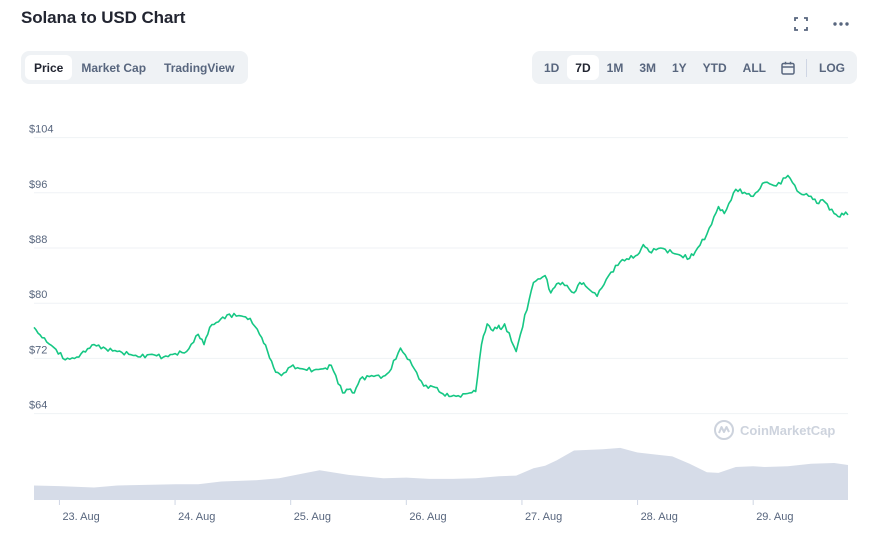  What do you see at coordinates (754, 67) in the screenshot?
I see `range-all: ALL` at bounding box center [754, 67].